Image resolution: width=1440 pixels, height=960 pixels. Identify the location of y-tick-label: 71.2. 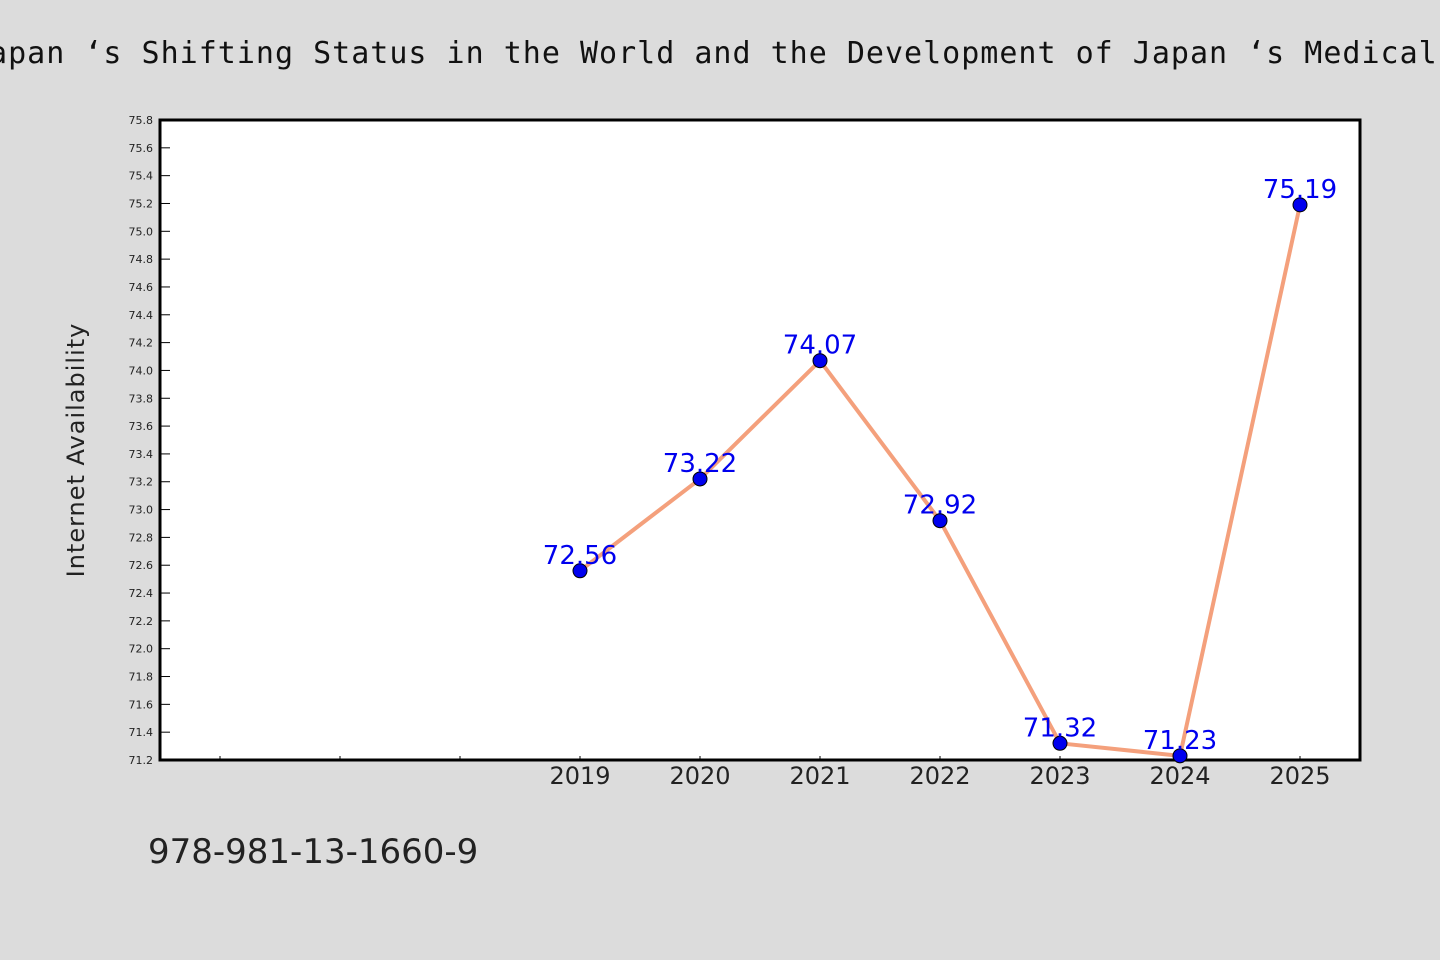
(141, 760).